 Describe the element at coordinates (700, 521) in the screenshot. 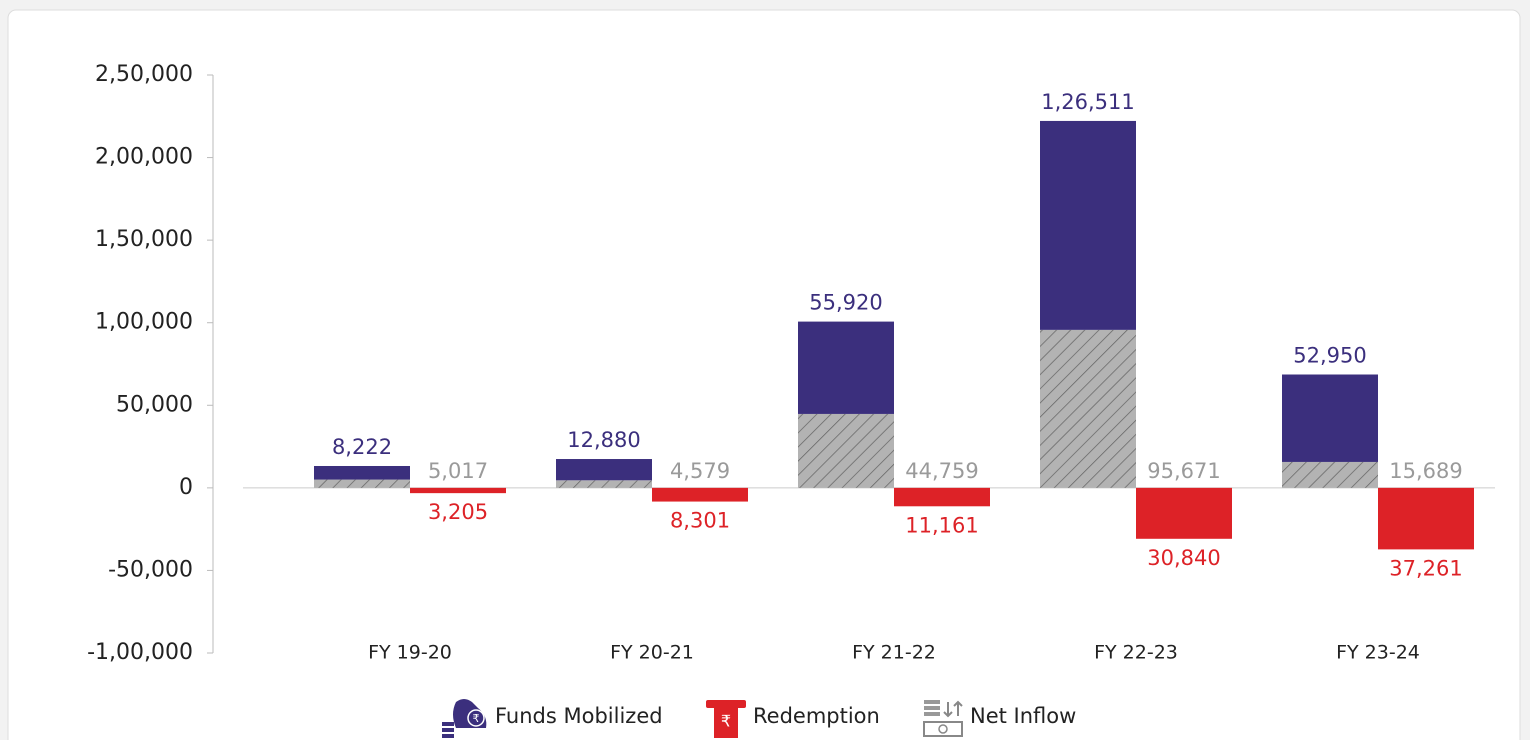

I see `value-label: 8,301` at that location.